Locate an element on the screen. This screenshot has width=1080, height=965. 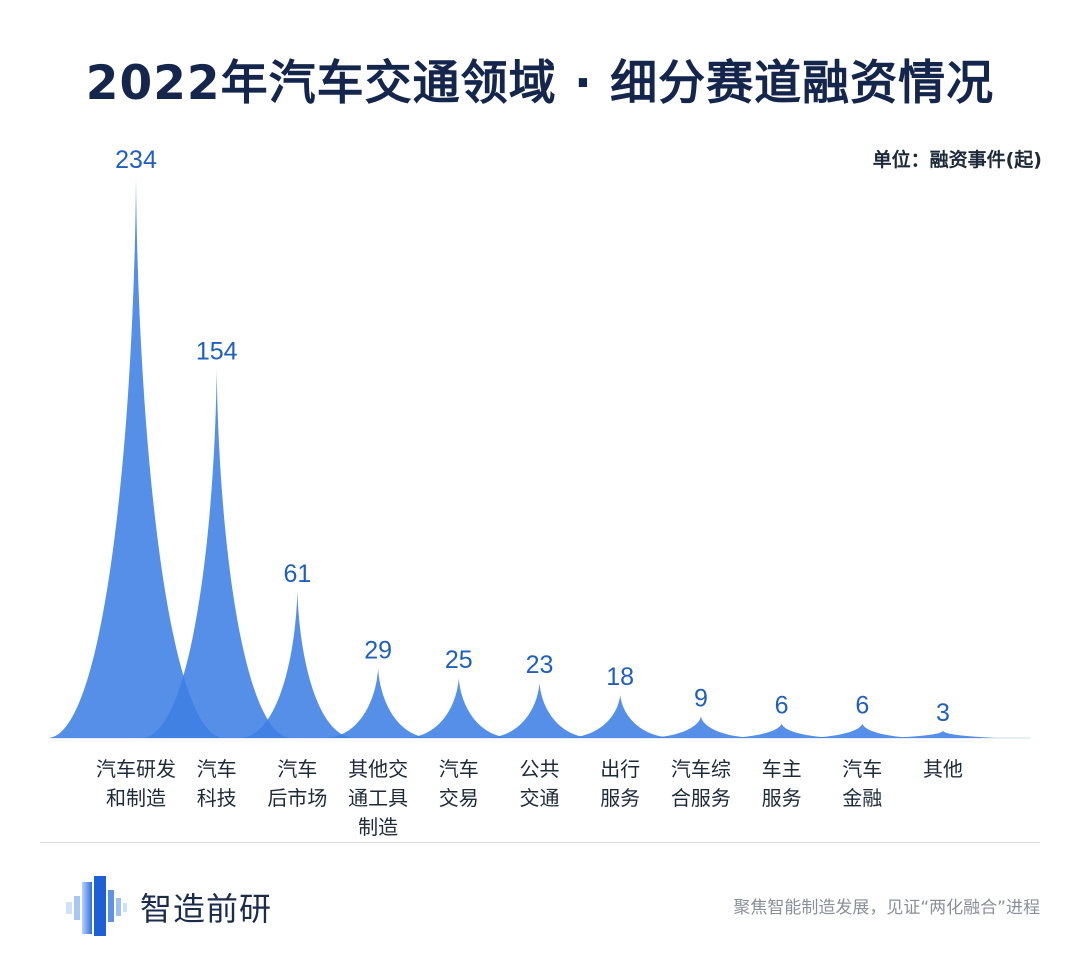
page-title: 2022年汽车交通领域 · 细分赛道融资情况 is located at coordinates (540, 83).